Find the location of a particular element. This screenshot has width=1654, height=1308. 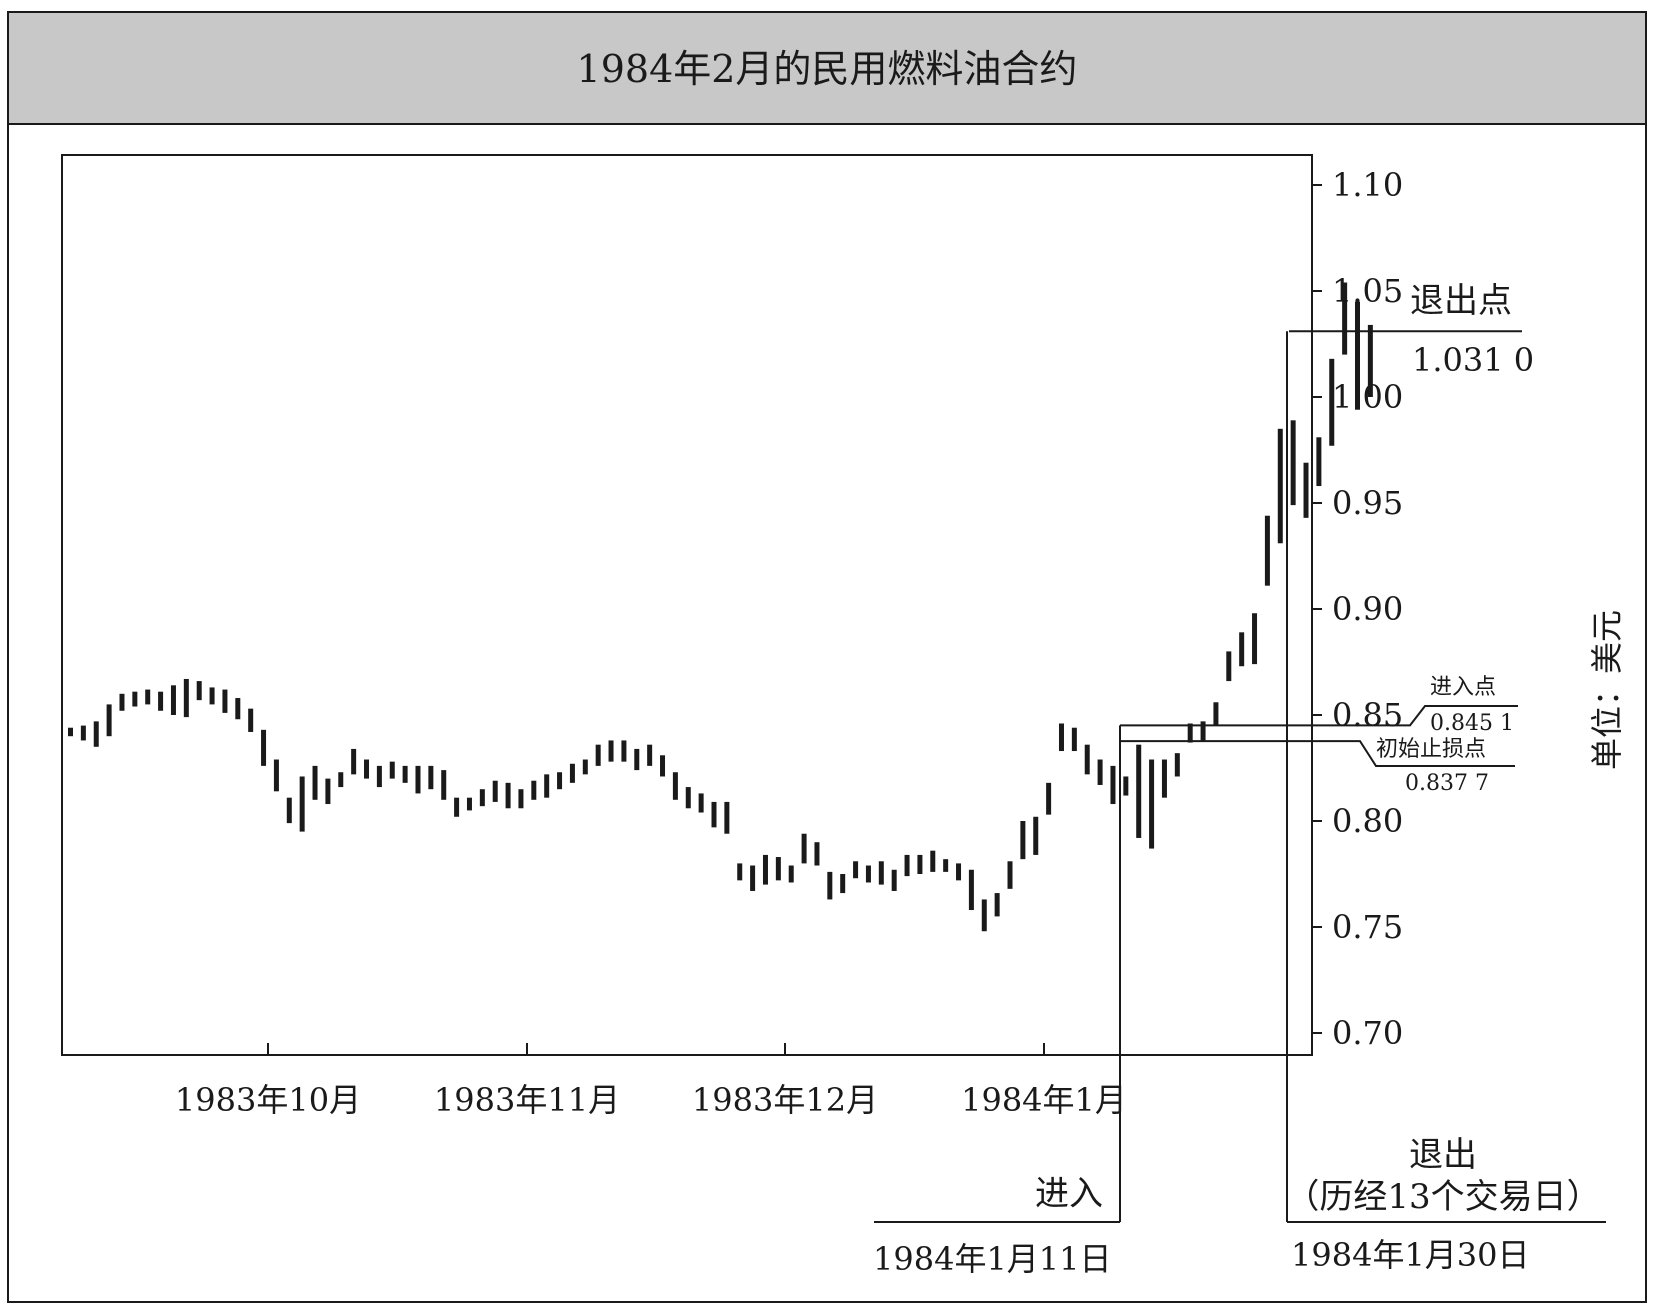

y-tick-label: 1.10 is located at coordinates (1367, 185).